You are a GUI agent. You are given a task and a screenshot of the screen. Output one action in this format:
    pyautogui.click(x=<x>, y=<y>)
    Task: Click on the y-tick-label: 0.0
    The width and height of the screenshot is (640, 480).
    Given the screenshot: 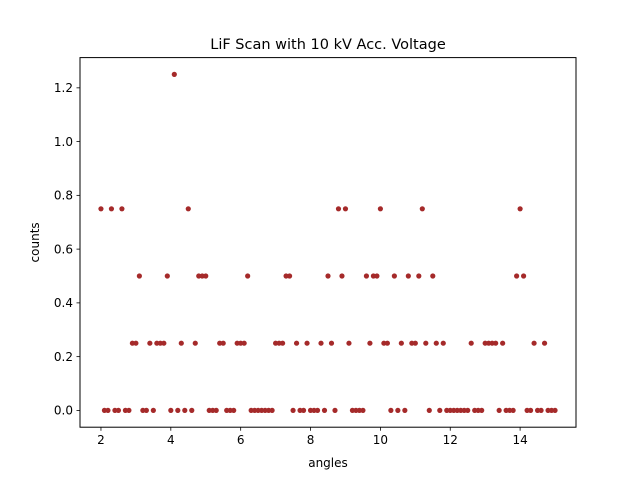 What is the action you would take?
    pyautogui.click(x=63, y=411)
    